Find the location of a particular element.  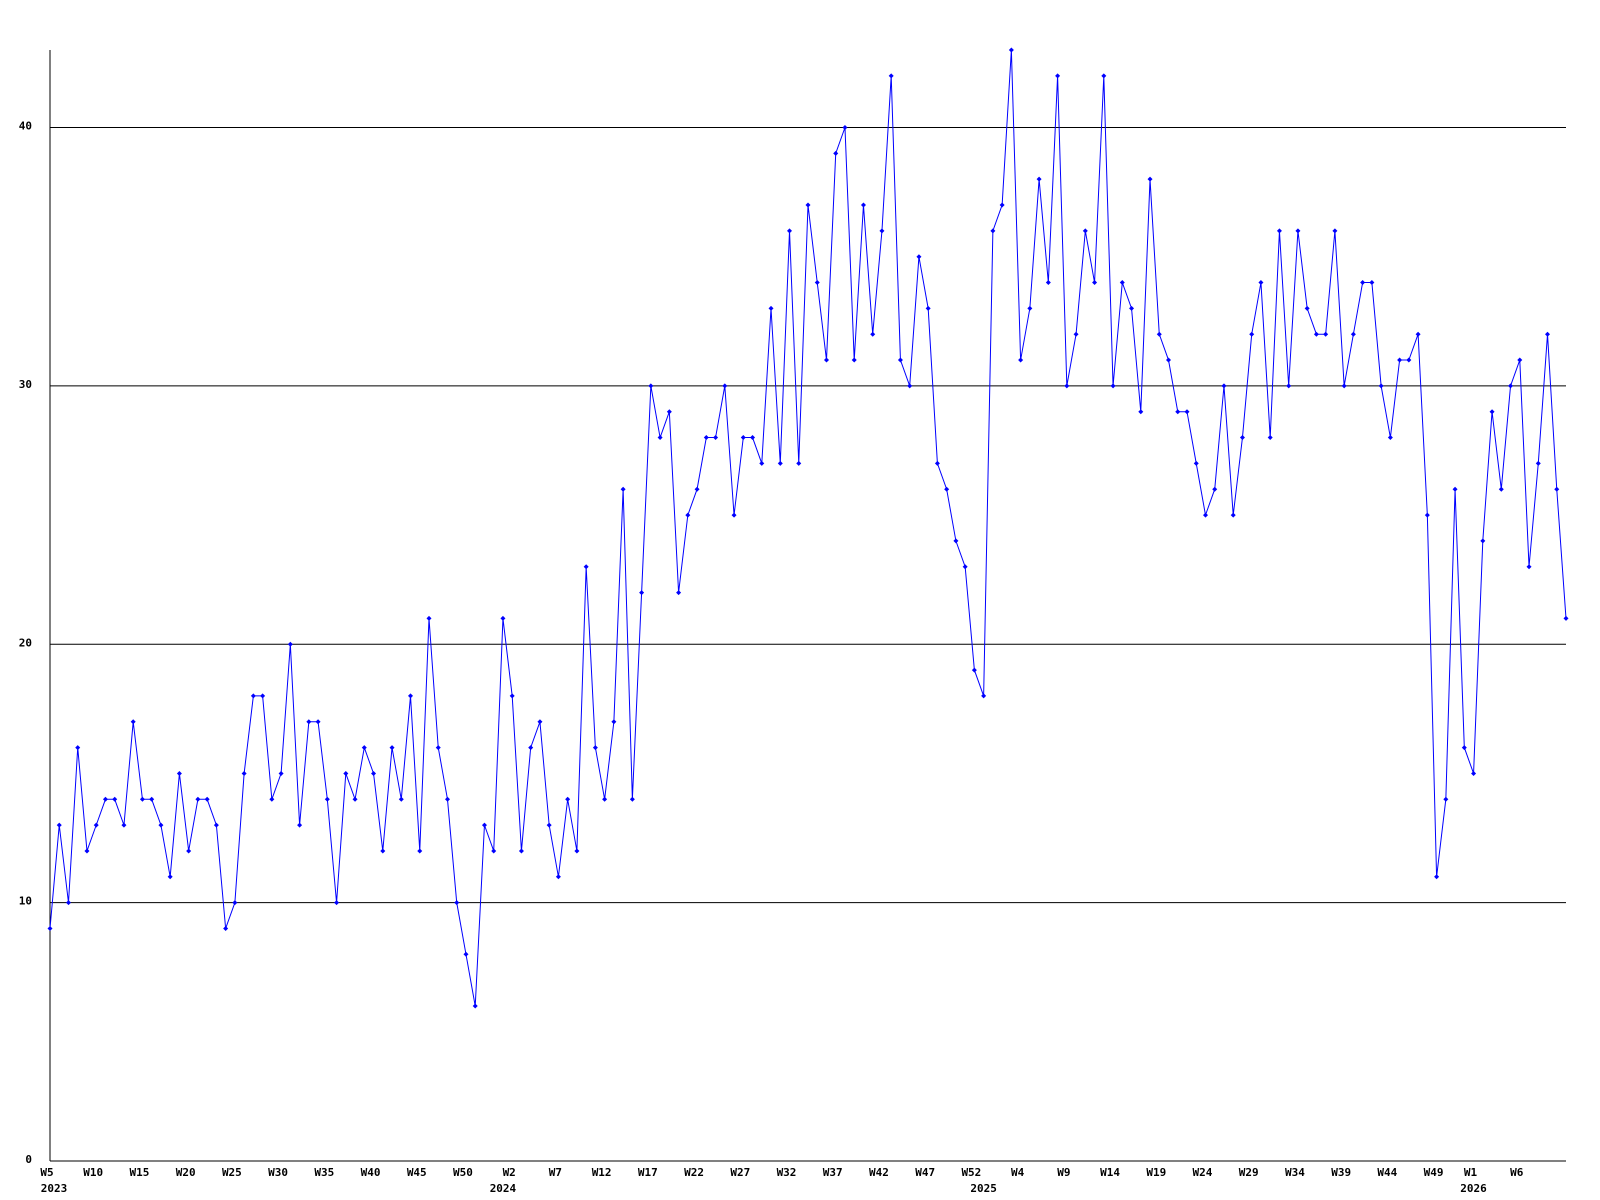

x-tick-label: W25 is located at coordinates (232, 1172).